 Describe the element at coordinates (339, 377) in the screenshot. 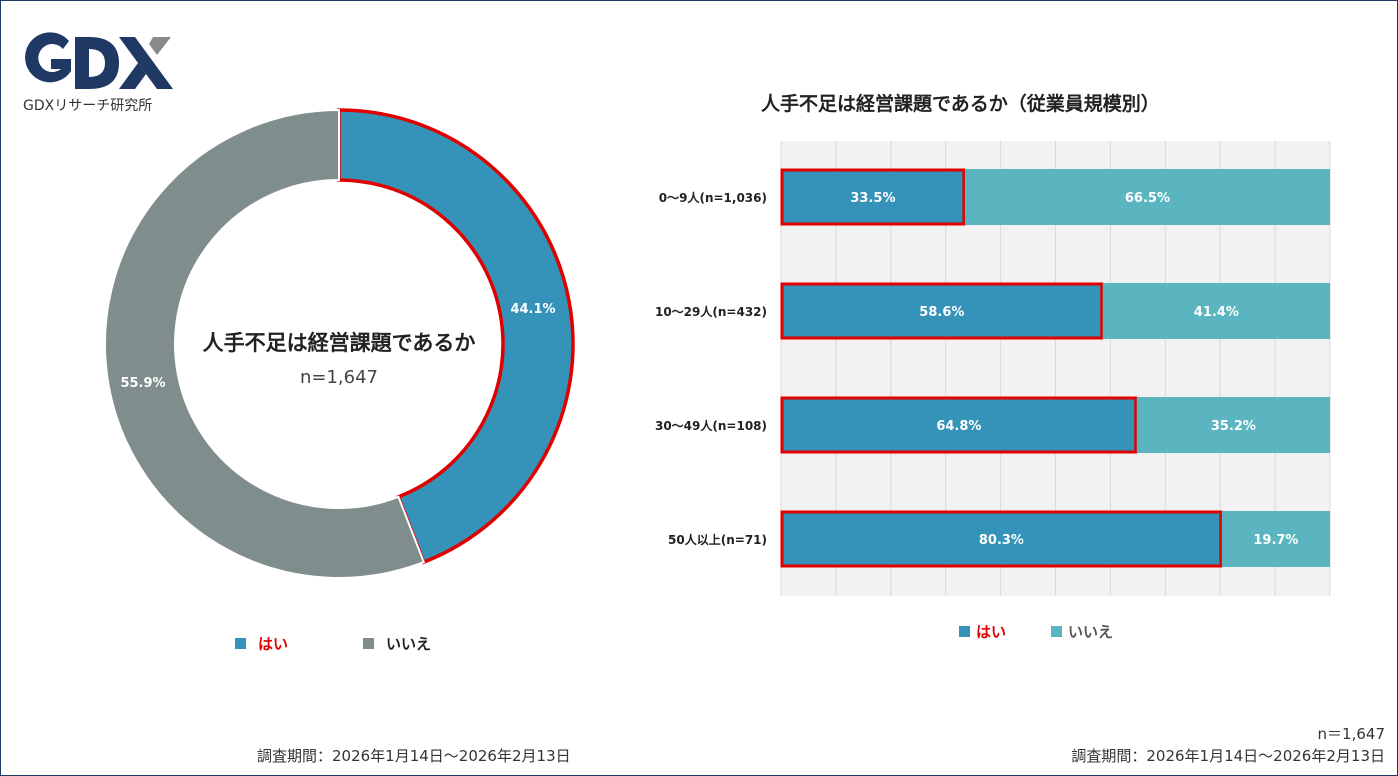

I see `donut-center-n: n=1,647` at that location.